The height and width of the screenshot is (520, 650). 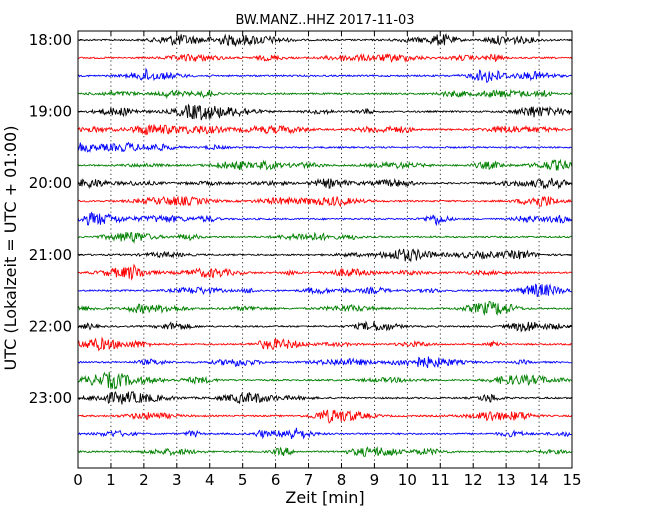 I want to click on y-tick-label: 18:00, so click(x=50, y=40).